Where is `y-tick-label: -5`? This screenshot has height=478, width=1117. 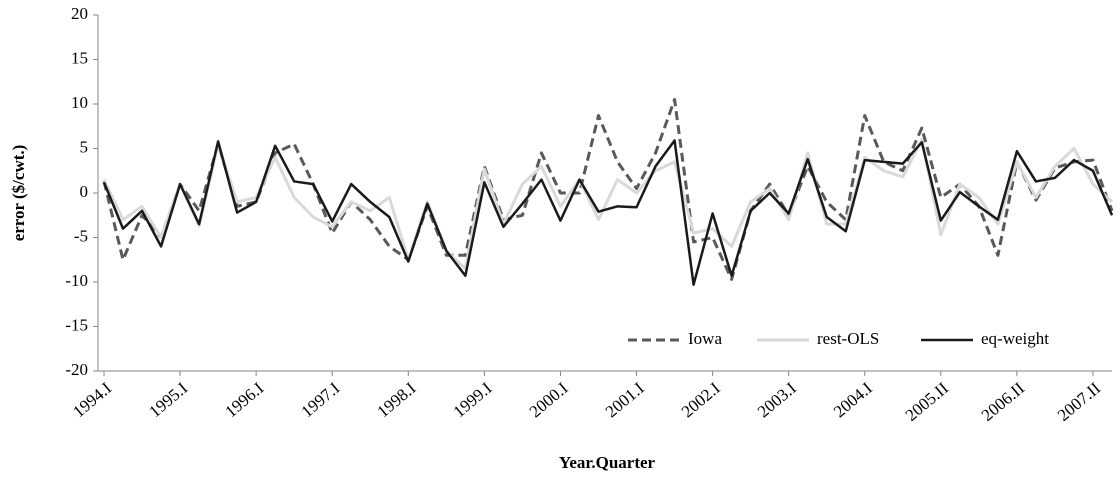
y-tick-label: -5 is located at coordinates (81, 235).